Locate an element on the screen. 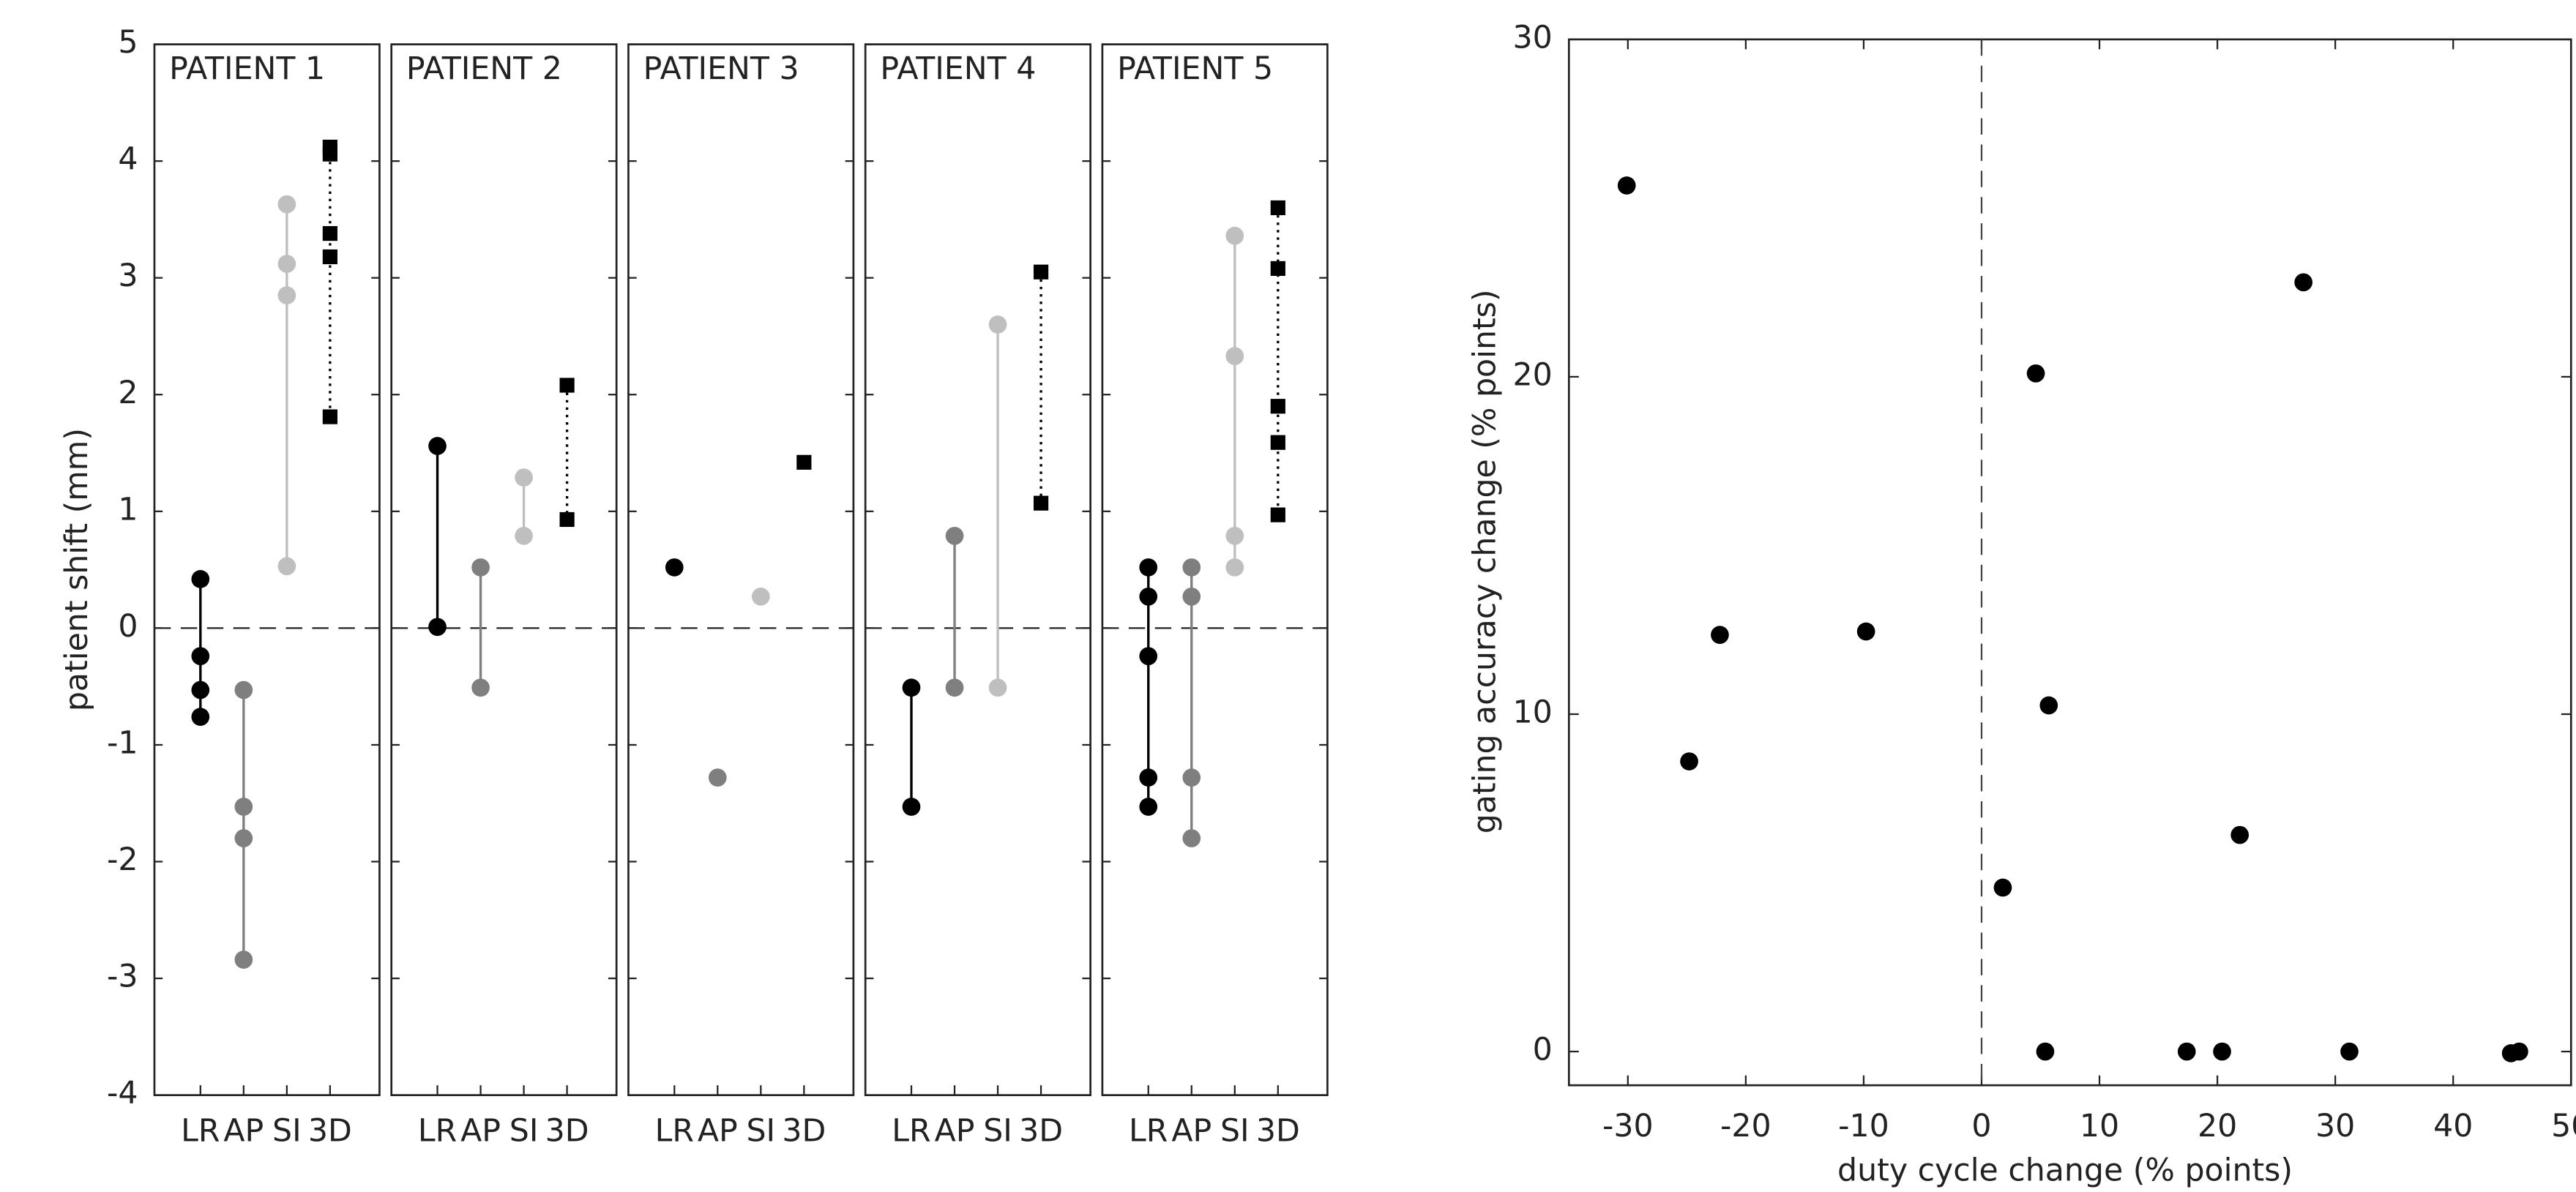 The height and width of the screenshot is (1192, 2576). x-tick-label: 30 is located at coordinates (2335, 1126).